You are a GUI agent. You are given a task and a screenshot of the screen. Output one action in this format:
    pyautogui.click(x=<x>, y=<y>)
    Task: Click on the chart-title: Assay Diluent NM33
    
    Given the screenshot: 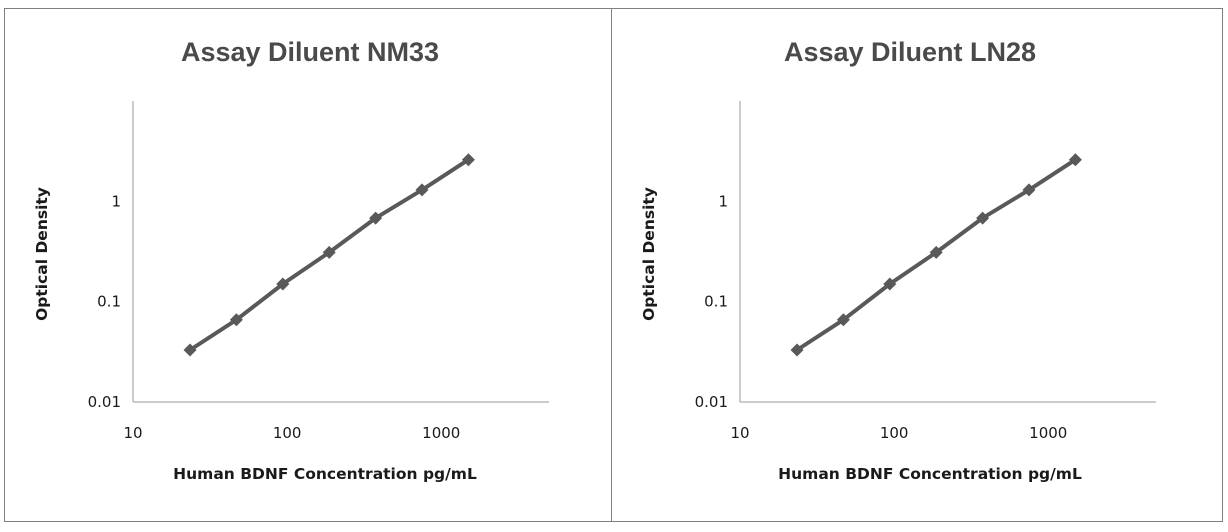 What is the action you would take?
    pyautogui.click(x=310, y=52)
    